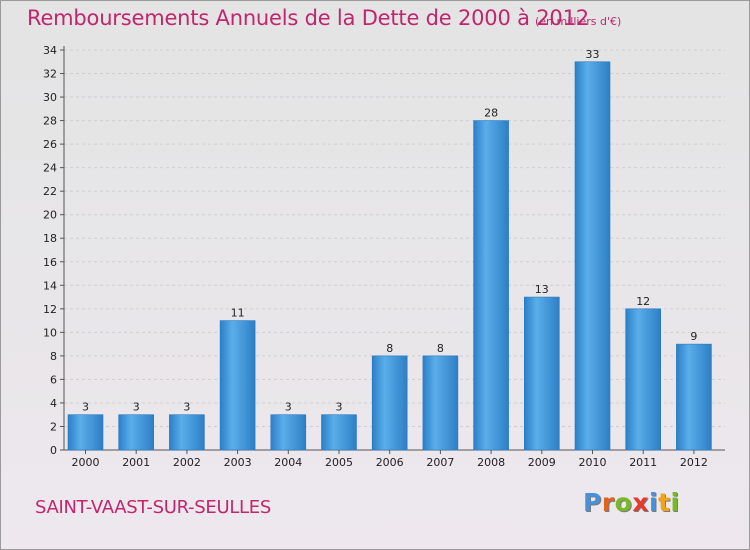  Describe the element at coordinates (592, 256) in the screenshot. I see `bar-2010` at that location.